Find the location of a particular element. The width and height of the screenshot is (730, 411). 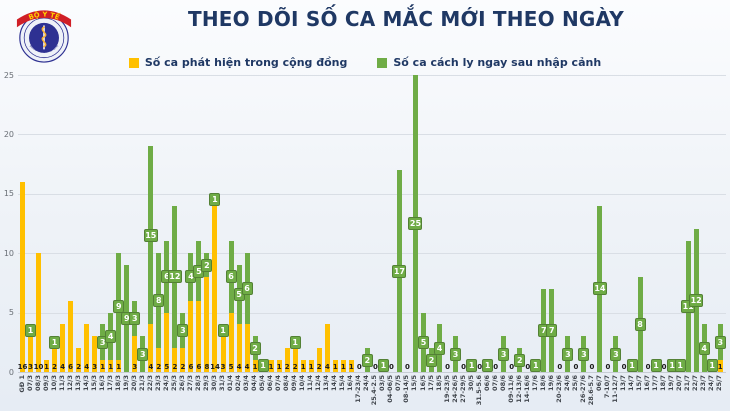

y-axis-tick-label: 0 is located at coordinates (11, 372).